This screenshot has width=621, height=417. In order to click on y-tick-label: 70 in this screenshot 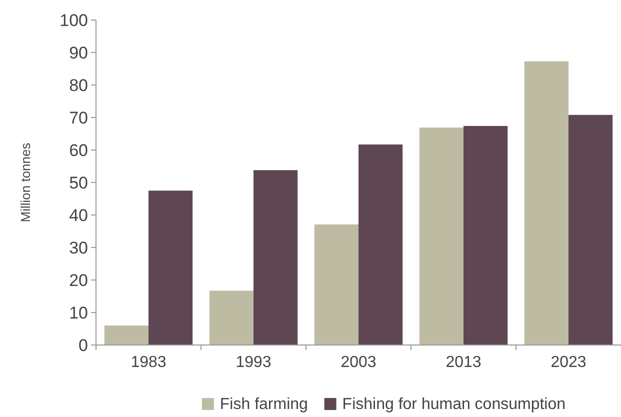, I will do `click(78, 118)`.